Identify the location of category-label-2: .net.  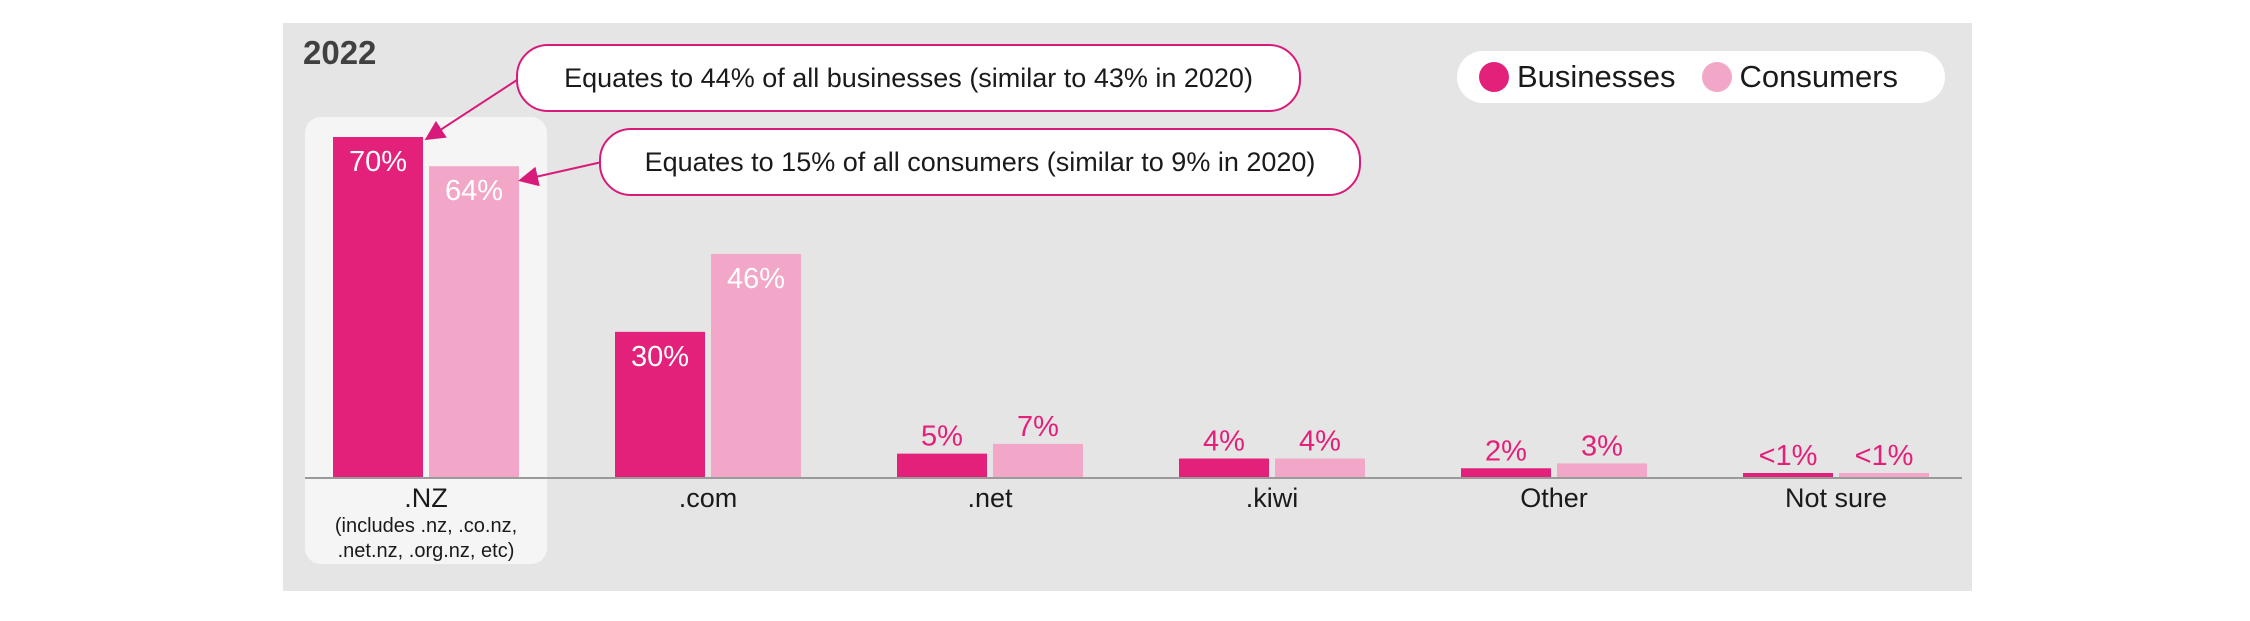
(990, 498).